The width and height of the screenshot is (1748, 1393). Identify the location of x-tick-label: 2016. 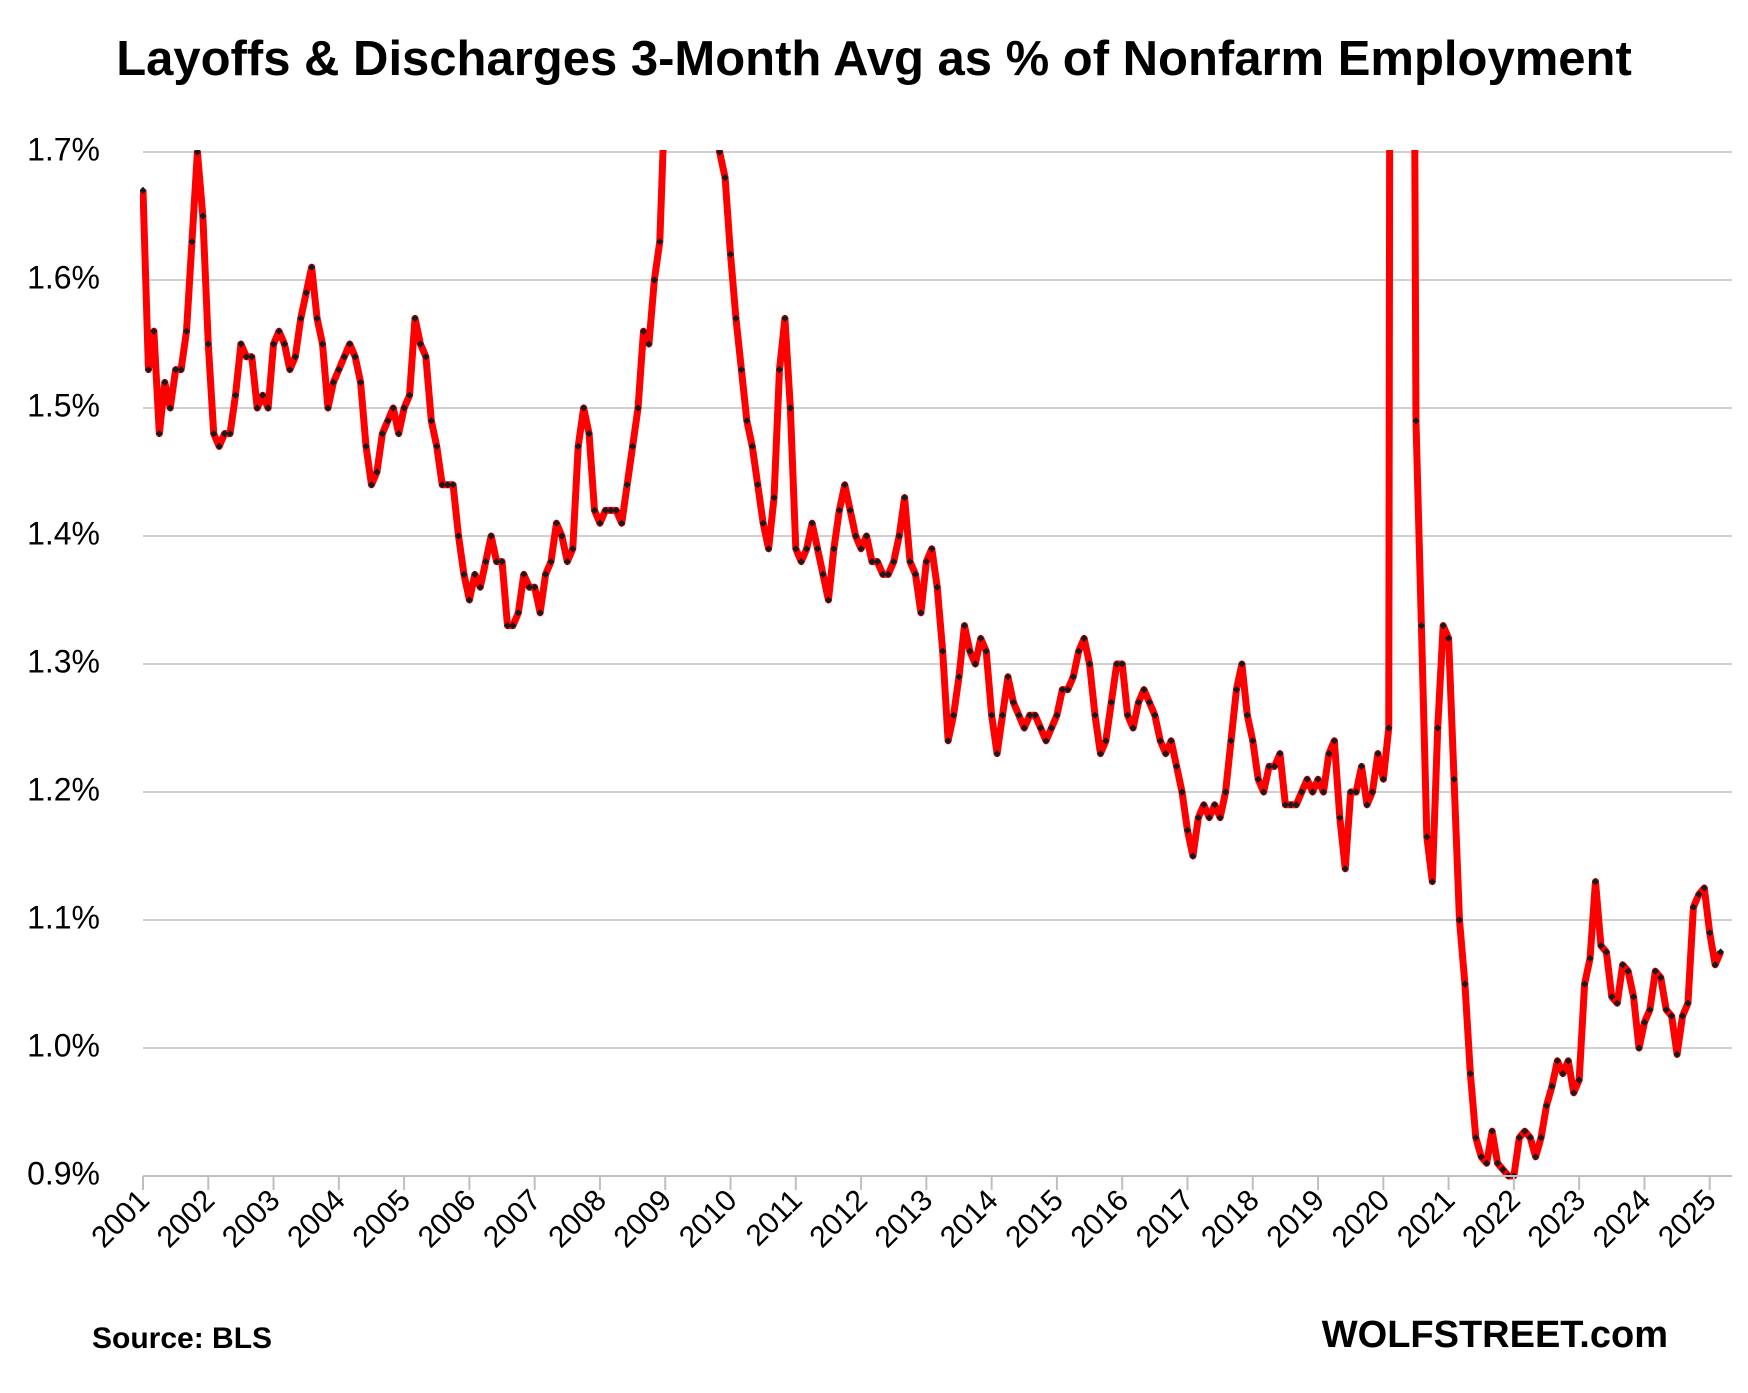
(1100, 1219).